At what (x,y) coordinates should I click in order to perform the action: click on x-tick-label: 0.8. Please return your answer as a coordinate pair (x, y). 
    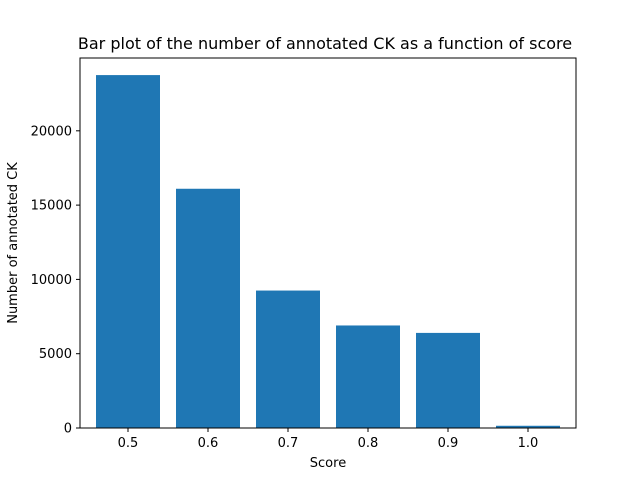
    Looking at the image, I should click on (368, 443).